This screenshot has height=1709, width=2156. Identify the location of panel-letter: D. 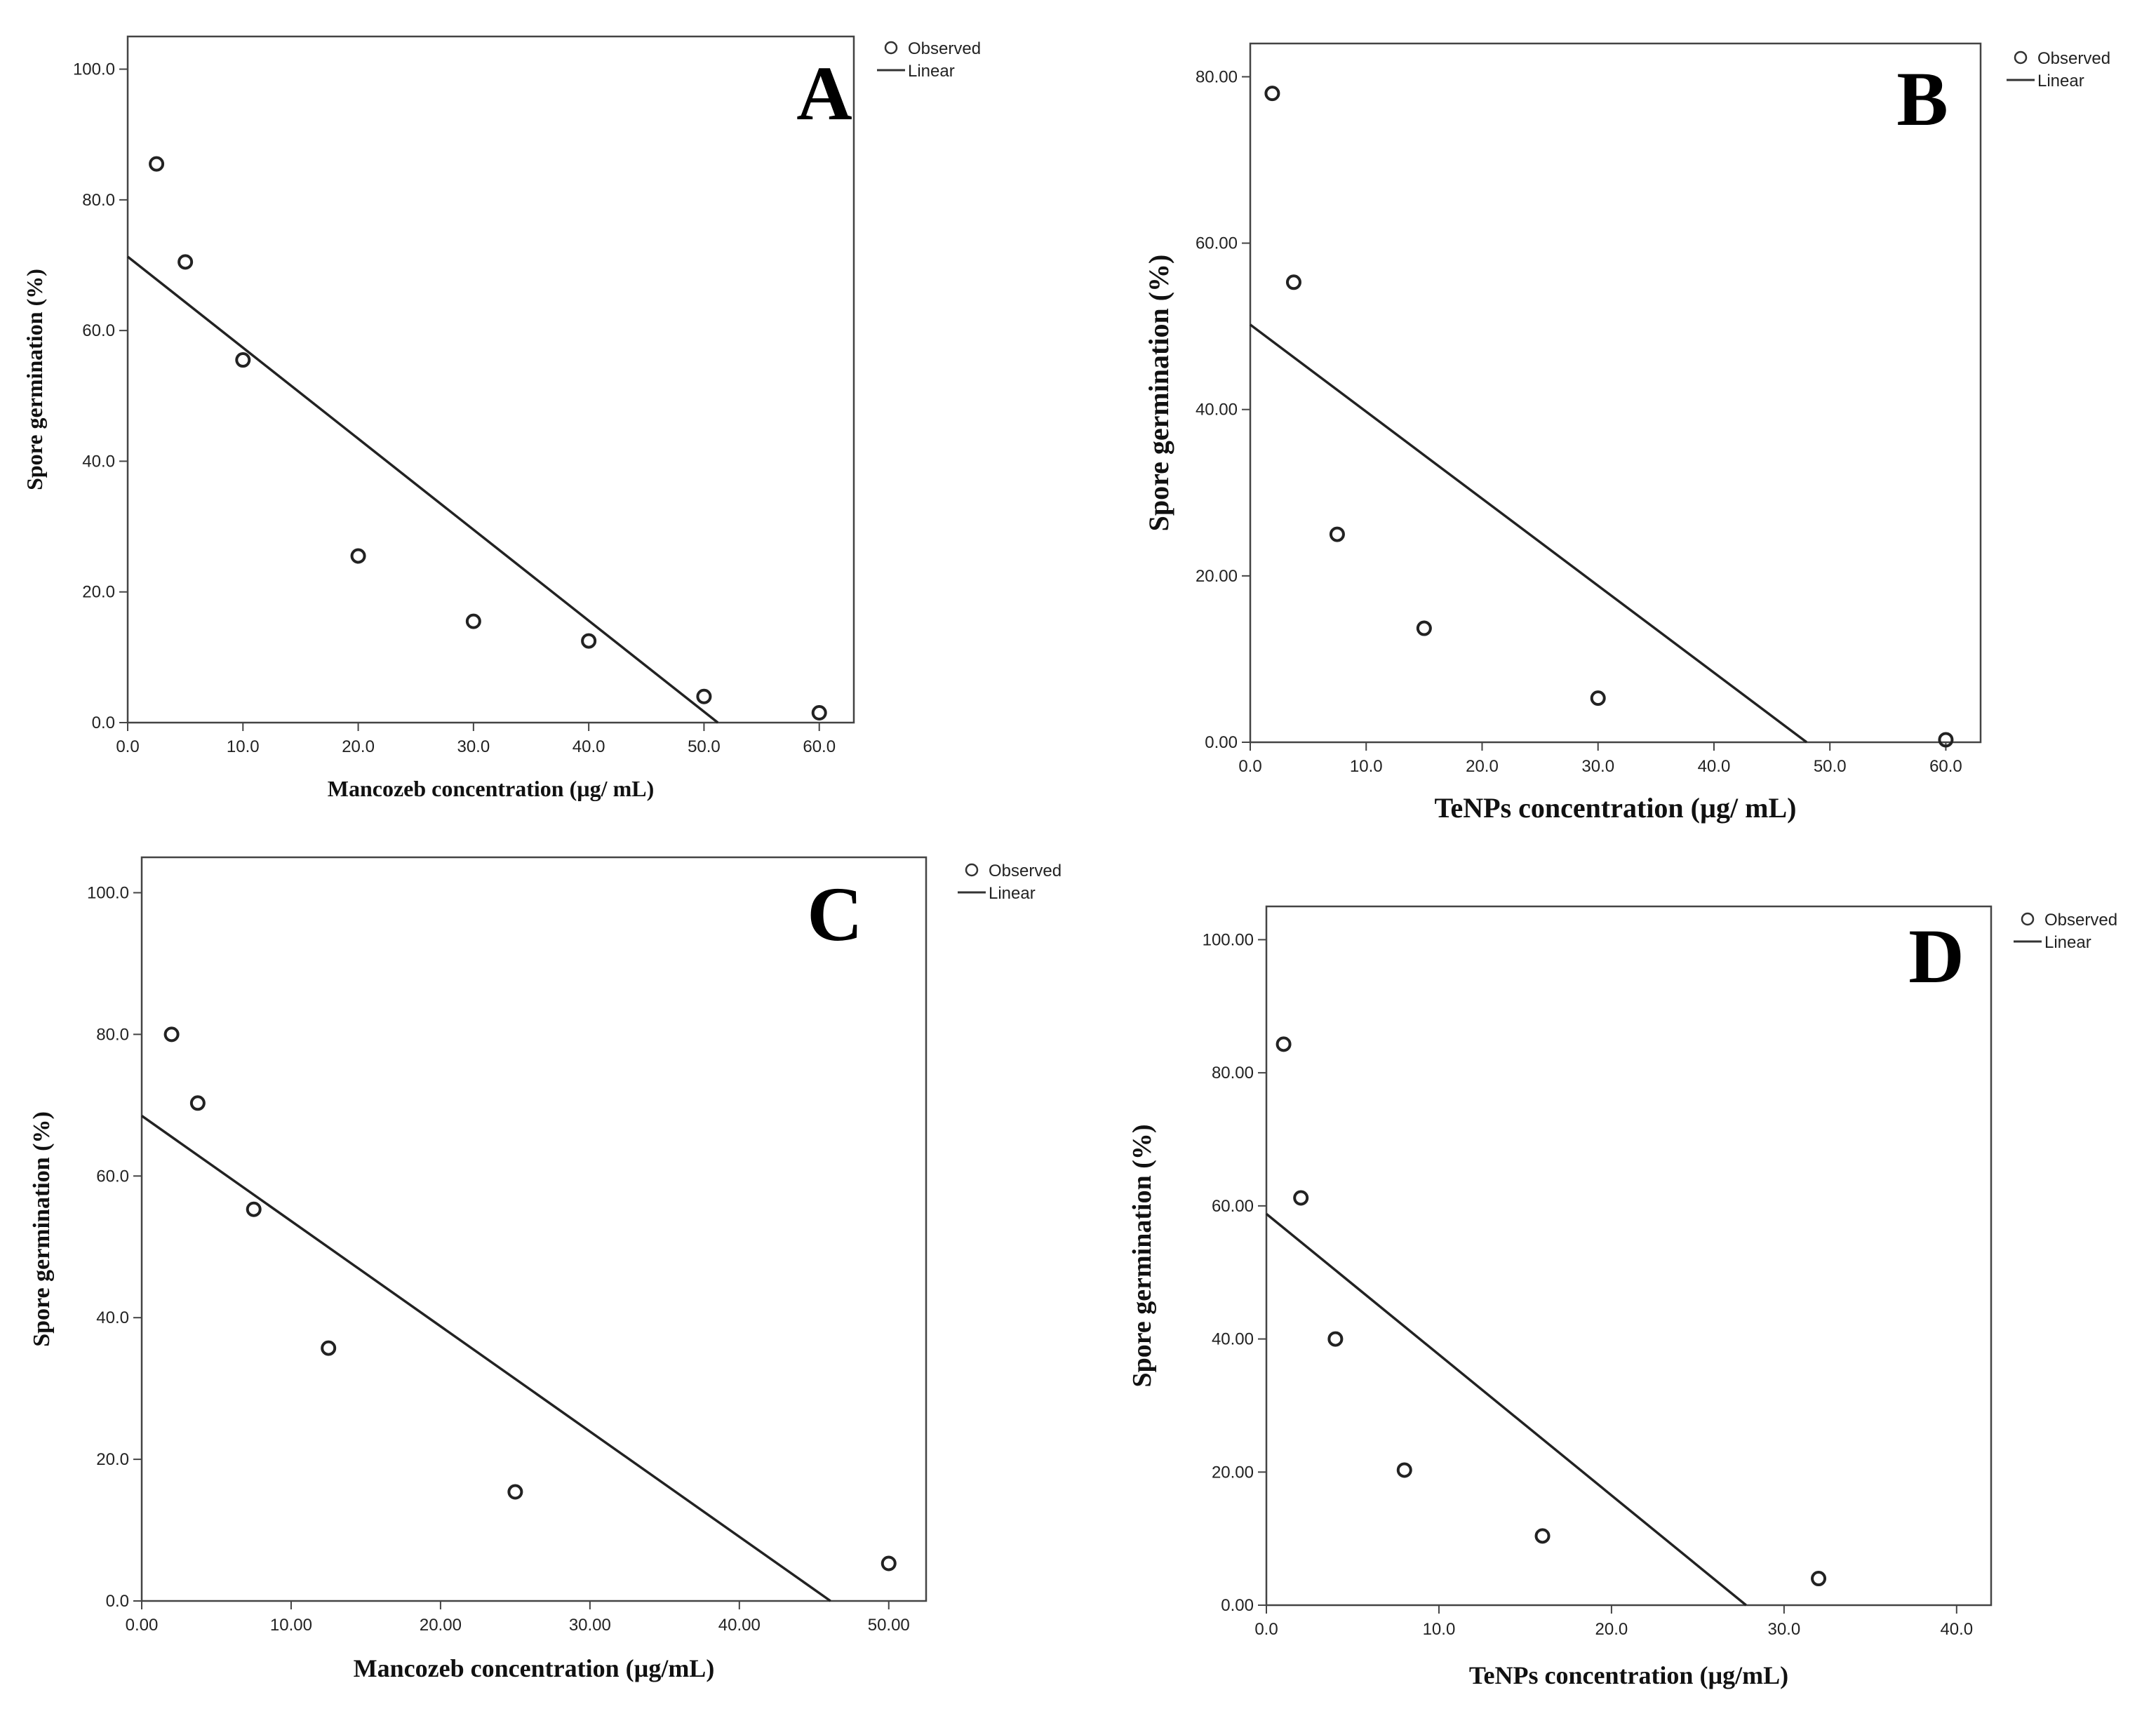
(1936, 956).